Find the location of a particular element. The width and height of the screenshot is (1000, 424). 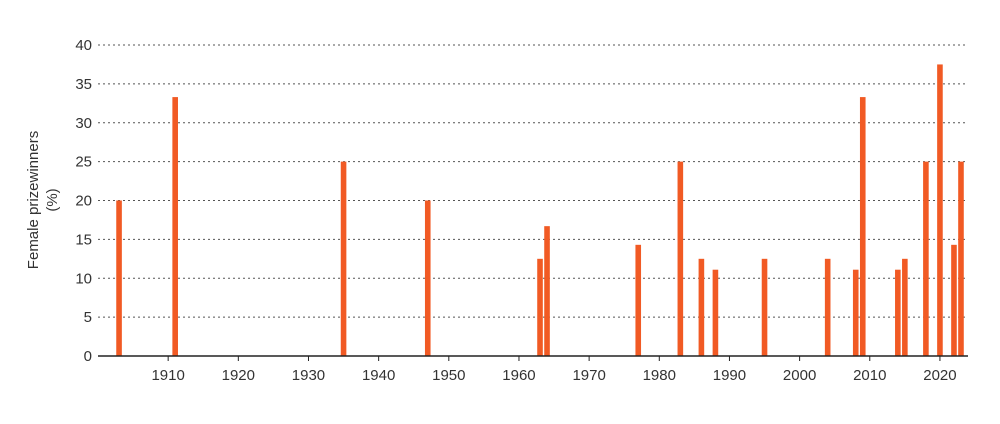

bar-1995 is located at coordinates (764, 307).